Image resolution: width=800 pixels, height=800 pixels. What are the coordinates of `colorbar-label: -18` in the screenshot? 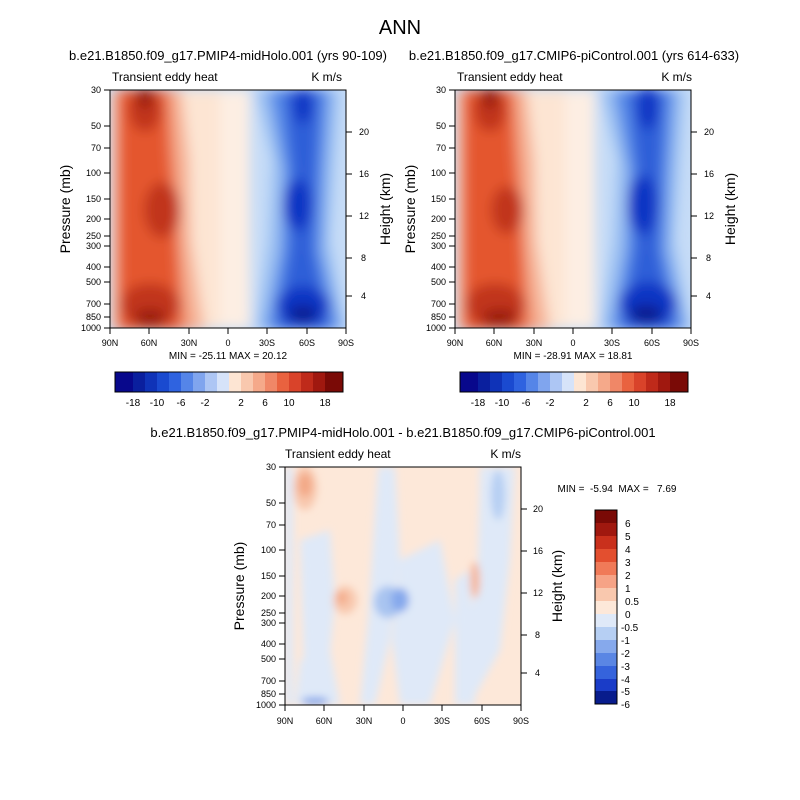 It's located at (133, 403).